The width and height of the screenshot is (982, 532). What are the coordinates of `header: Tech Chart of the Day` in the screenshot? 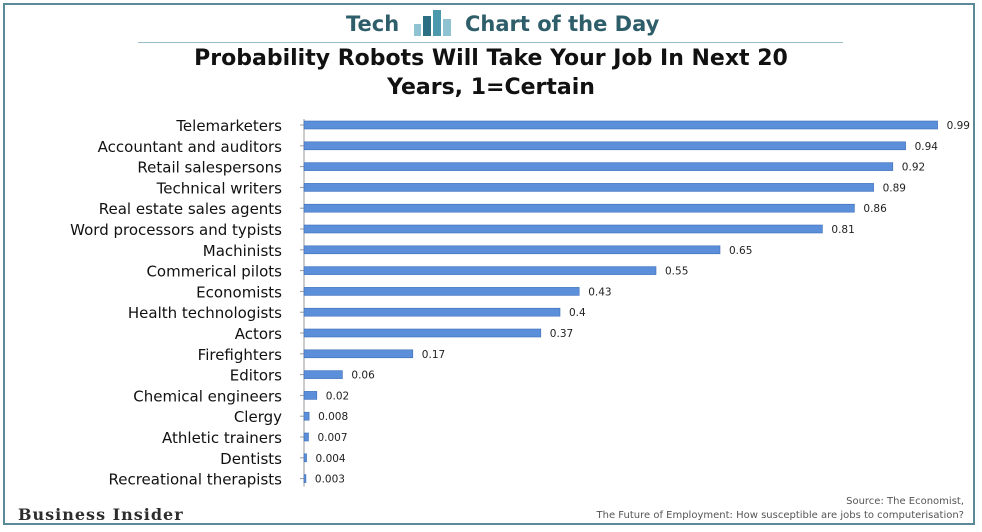 It's located at (491, 25).